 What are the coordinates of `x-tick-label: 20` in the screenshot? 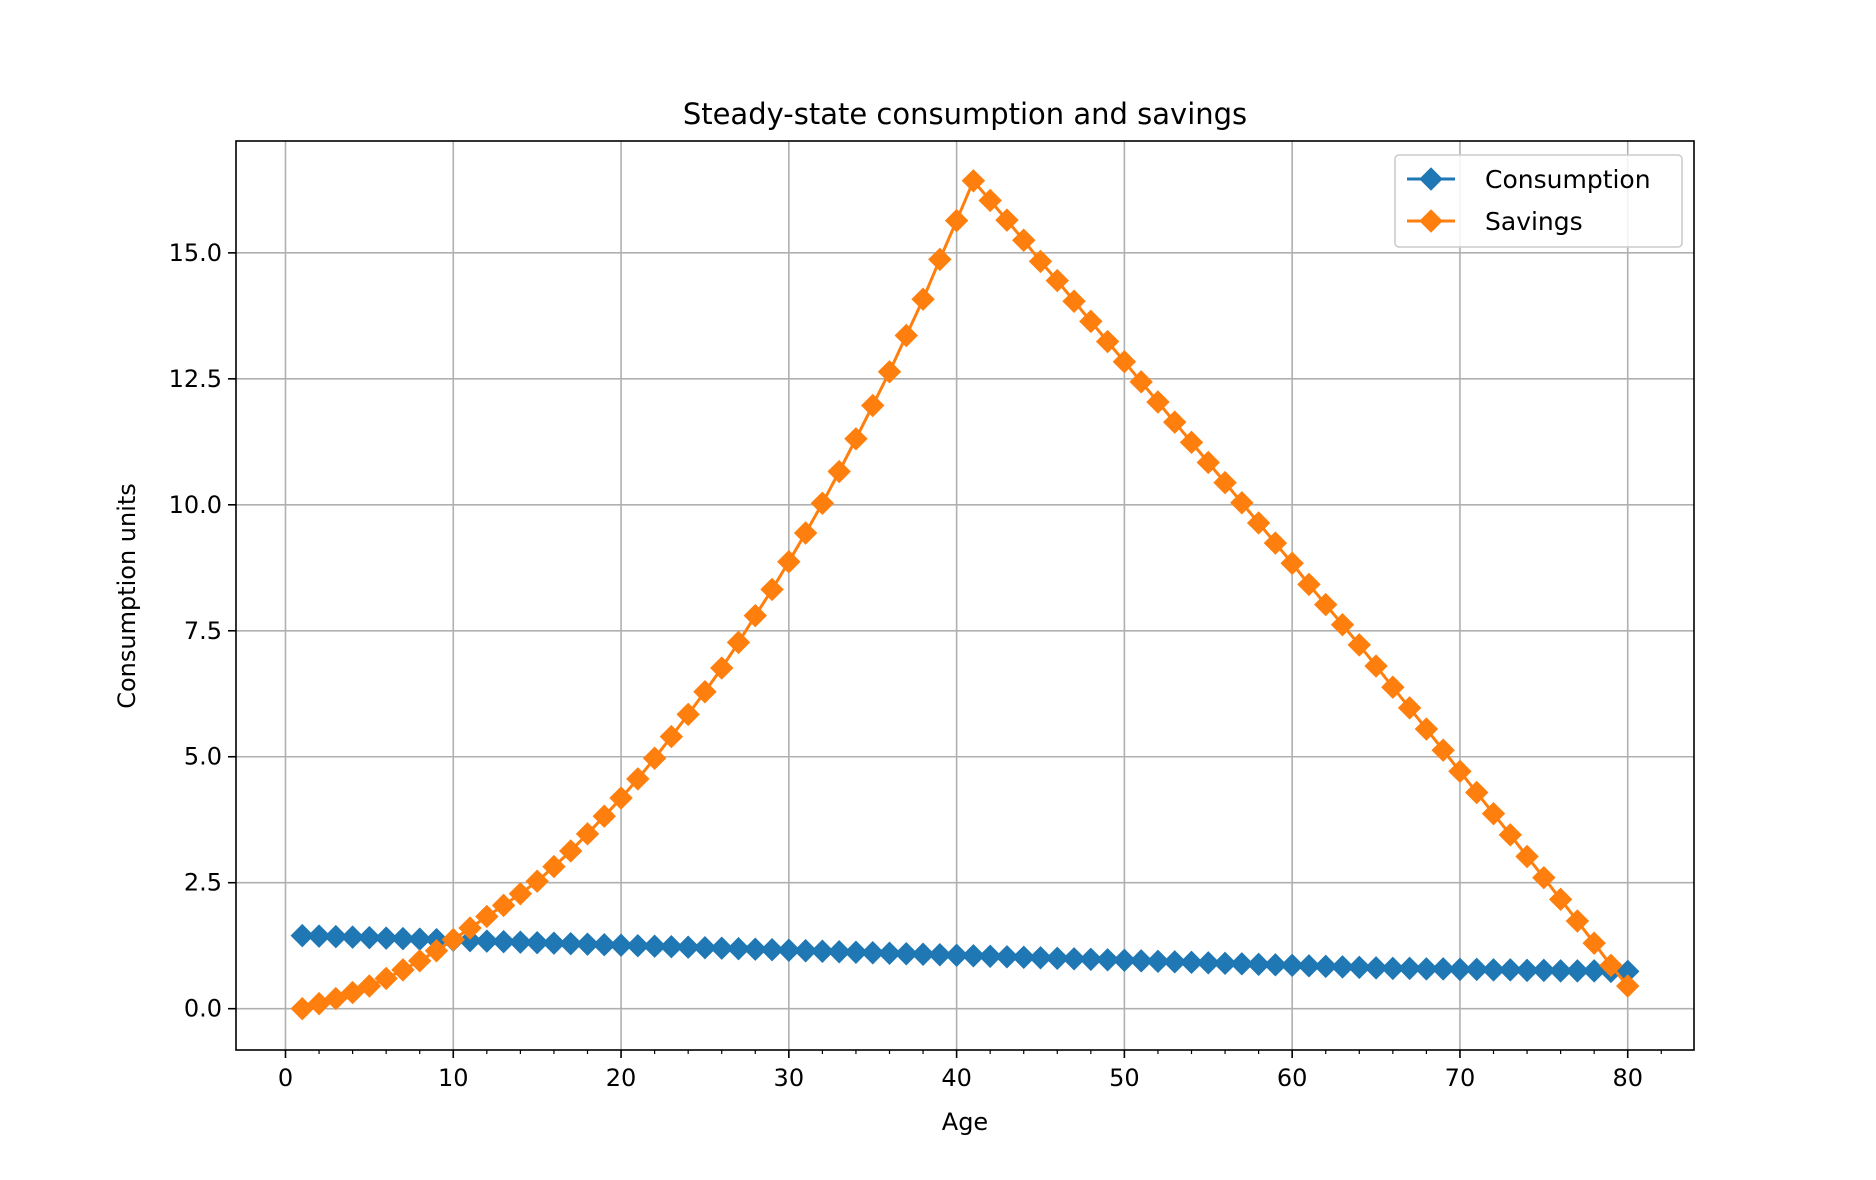 It's located at (621, 1078).